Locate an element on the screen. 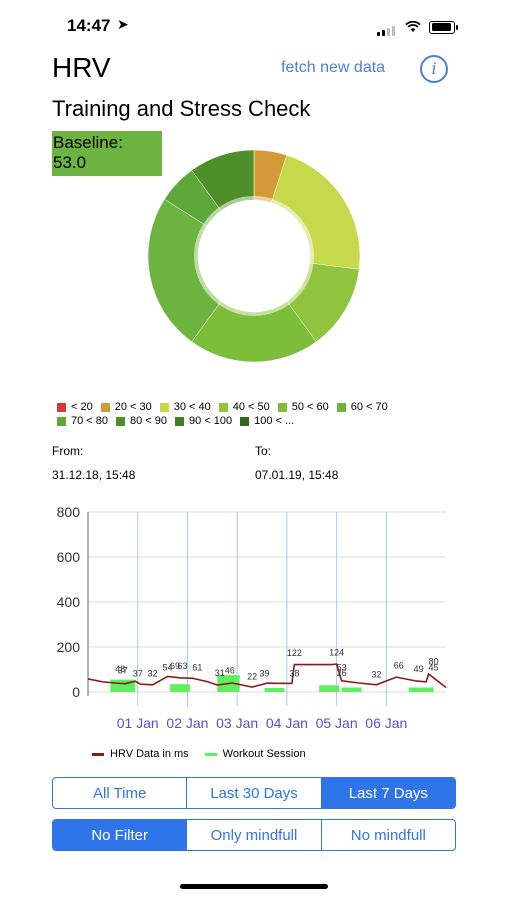 This screenshot has width=507, height=900. legend-item: 30 < 40 is located at coordinates (185, 407).